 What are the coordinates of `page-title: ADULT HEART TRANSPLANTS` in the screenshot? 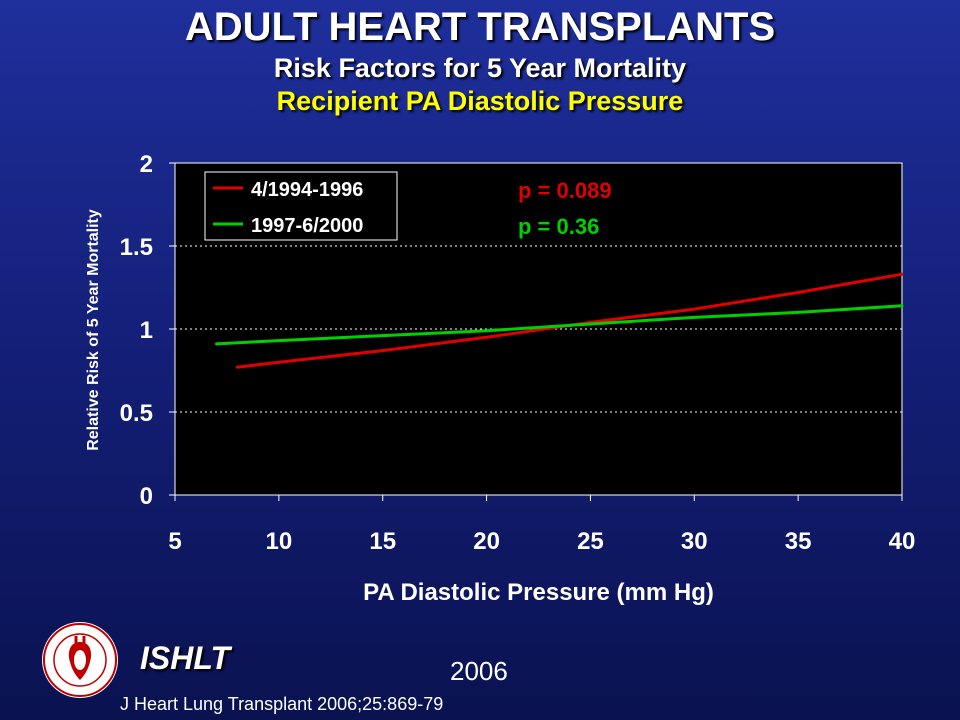 It's located at (480, 27).